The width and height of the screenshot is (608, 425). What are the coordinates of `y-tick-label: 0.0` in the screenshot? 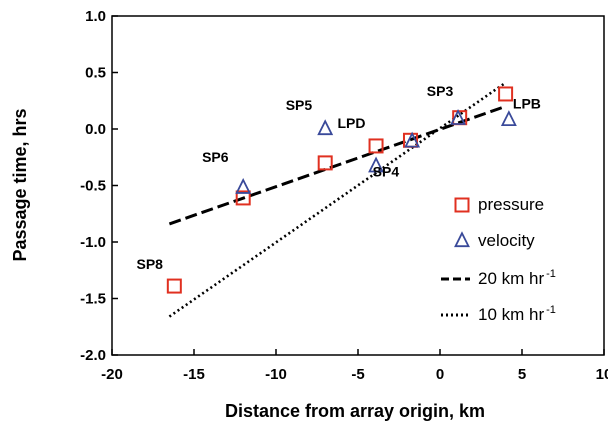 It's located at (95, 129).